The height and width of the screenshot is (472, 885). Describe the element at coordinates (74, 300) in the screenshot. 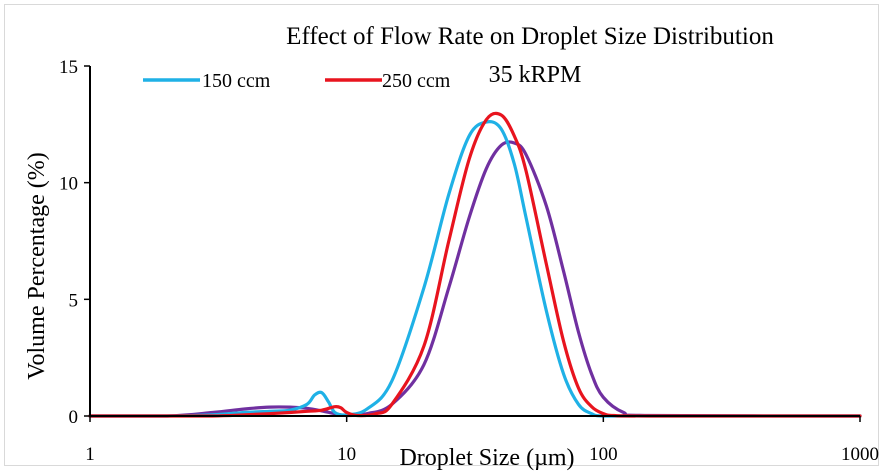

I see `y-tick-label: 5` at that location.